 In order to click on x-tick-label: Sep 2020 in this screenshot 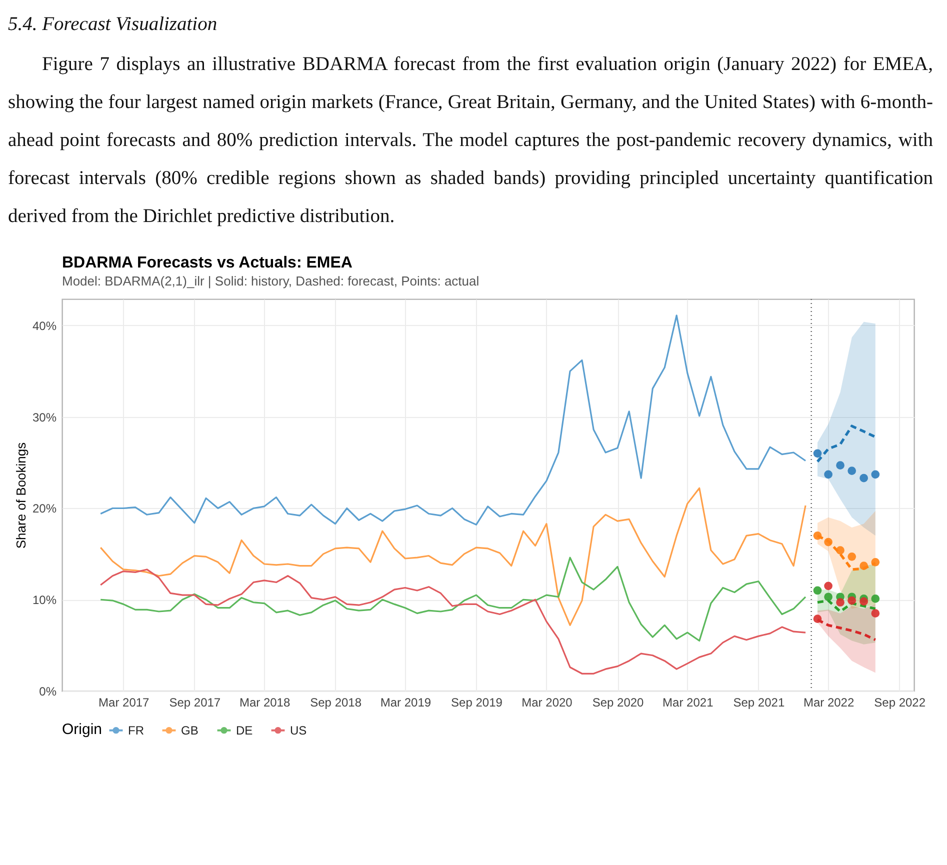, I will do `click(618, 703)`.